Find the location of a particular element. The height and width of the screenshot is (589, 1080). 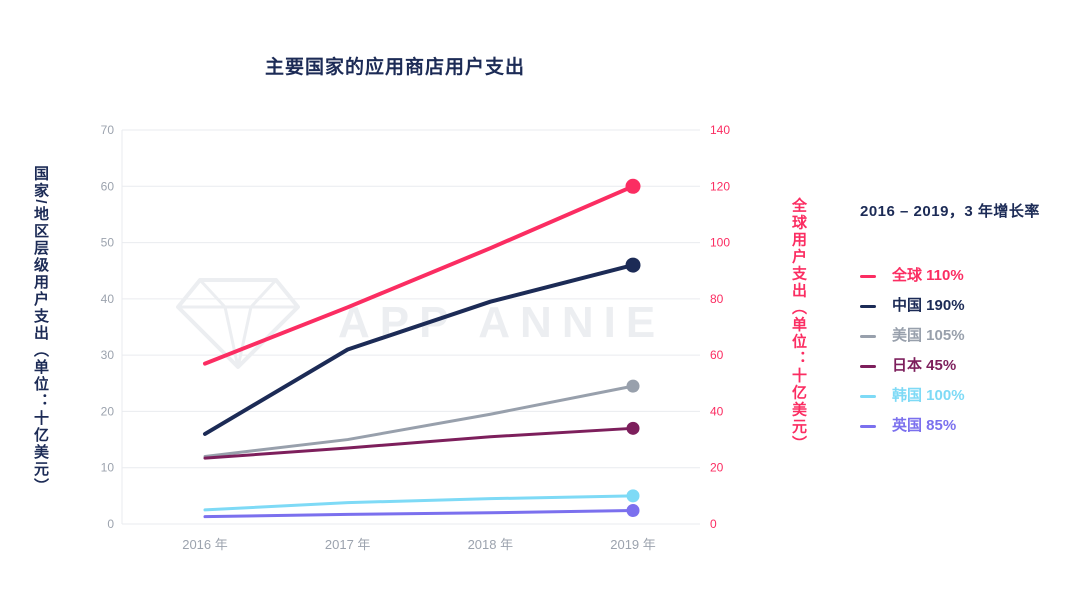

legend-item-2: 美国 105% is located at coordinates (967, 336).